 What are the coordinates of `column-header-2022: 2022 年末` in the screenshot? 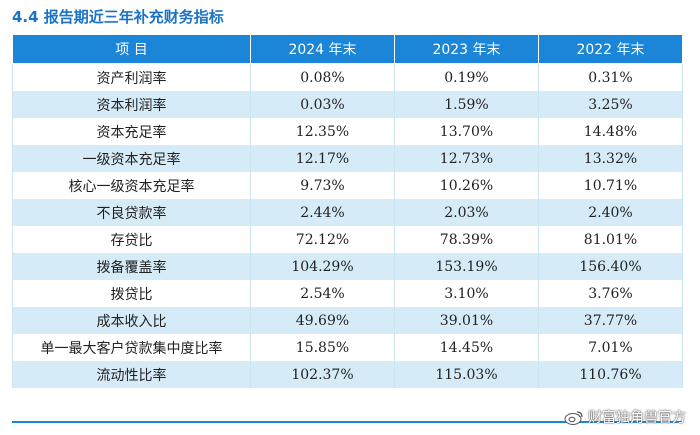 It's located at (610, 49).